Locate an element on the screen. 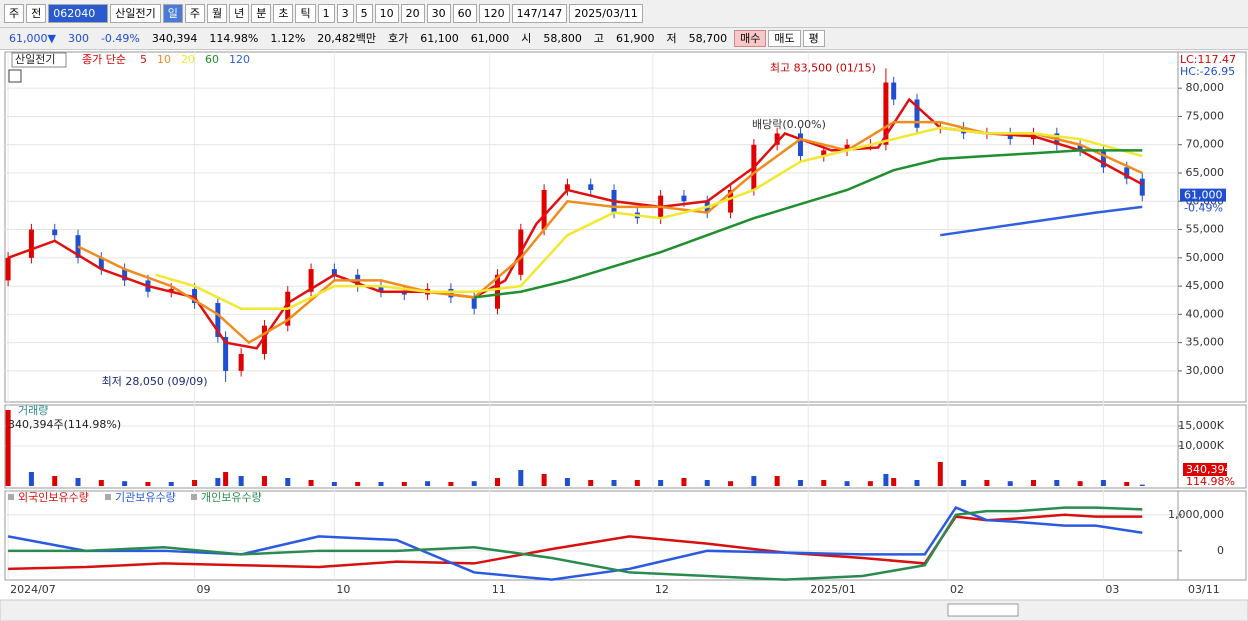 This screenshot has height=621, width=1248. x-tick-label: 10 is located at coordinates (343, 589).